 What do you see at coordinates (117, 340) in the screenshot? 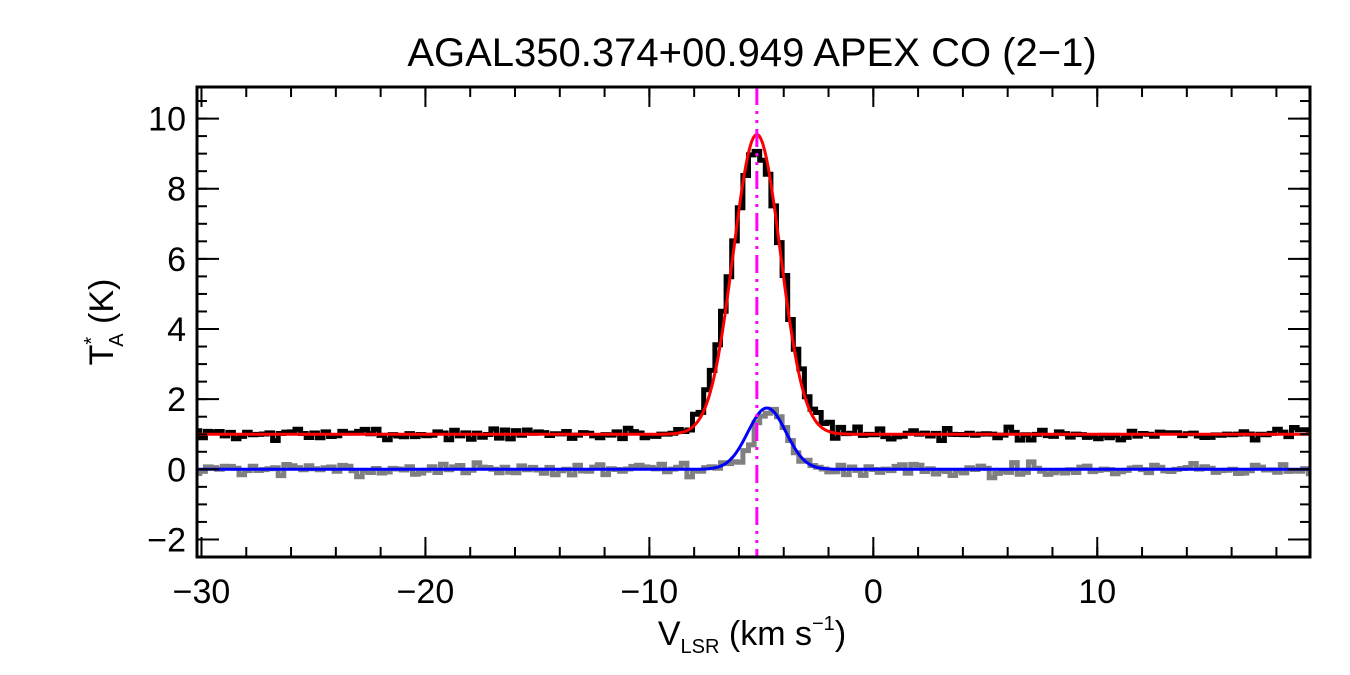
I see `y-axis-label-sub: A` at bounding box center [117, 340].